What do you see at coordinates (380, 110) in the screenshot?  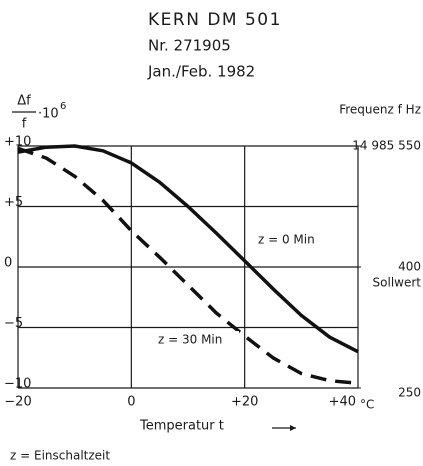 I see `y2-label: Frequenz f Hz` at bounding box center [380, 110].